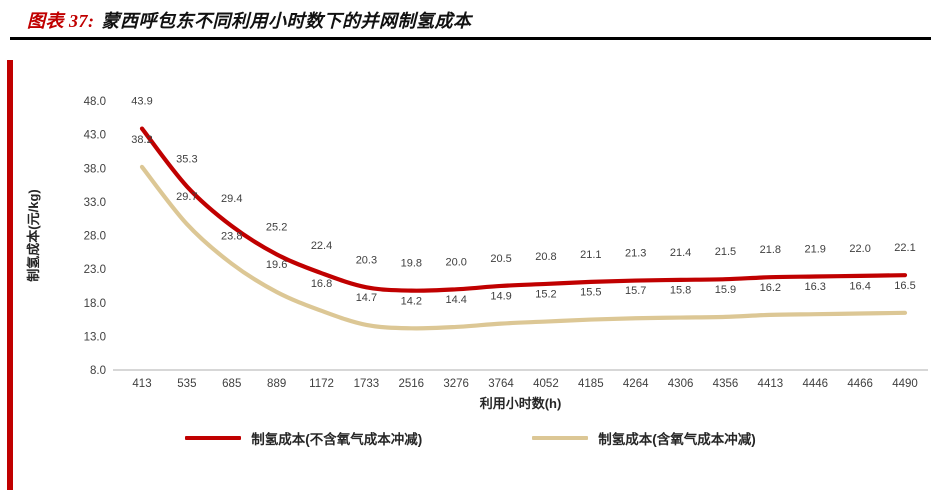 The width and height of the screenshot is (941, 490). I want to click on x-tick-label: 4264, so click(636, 384).